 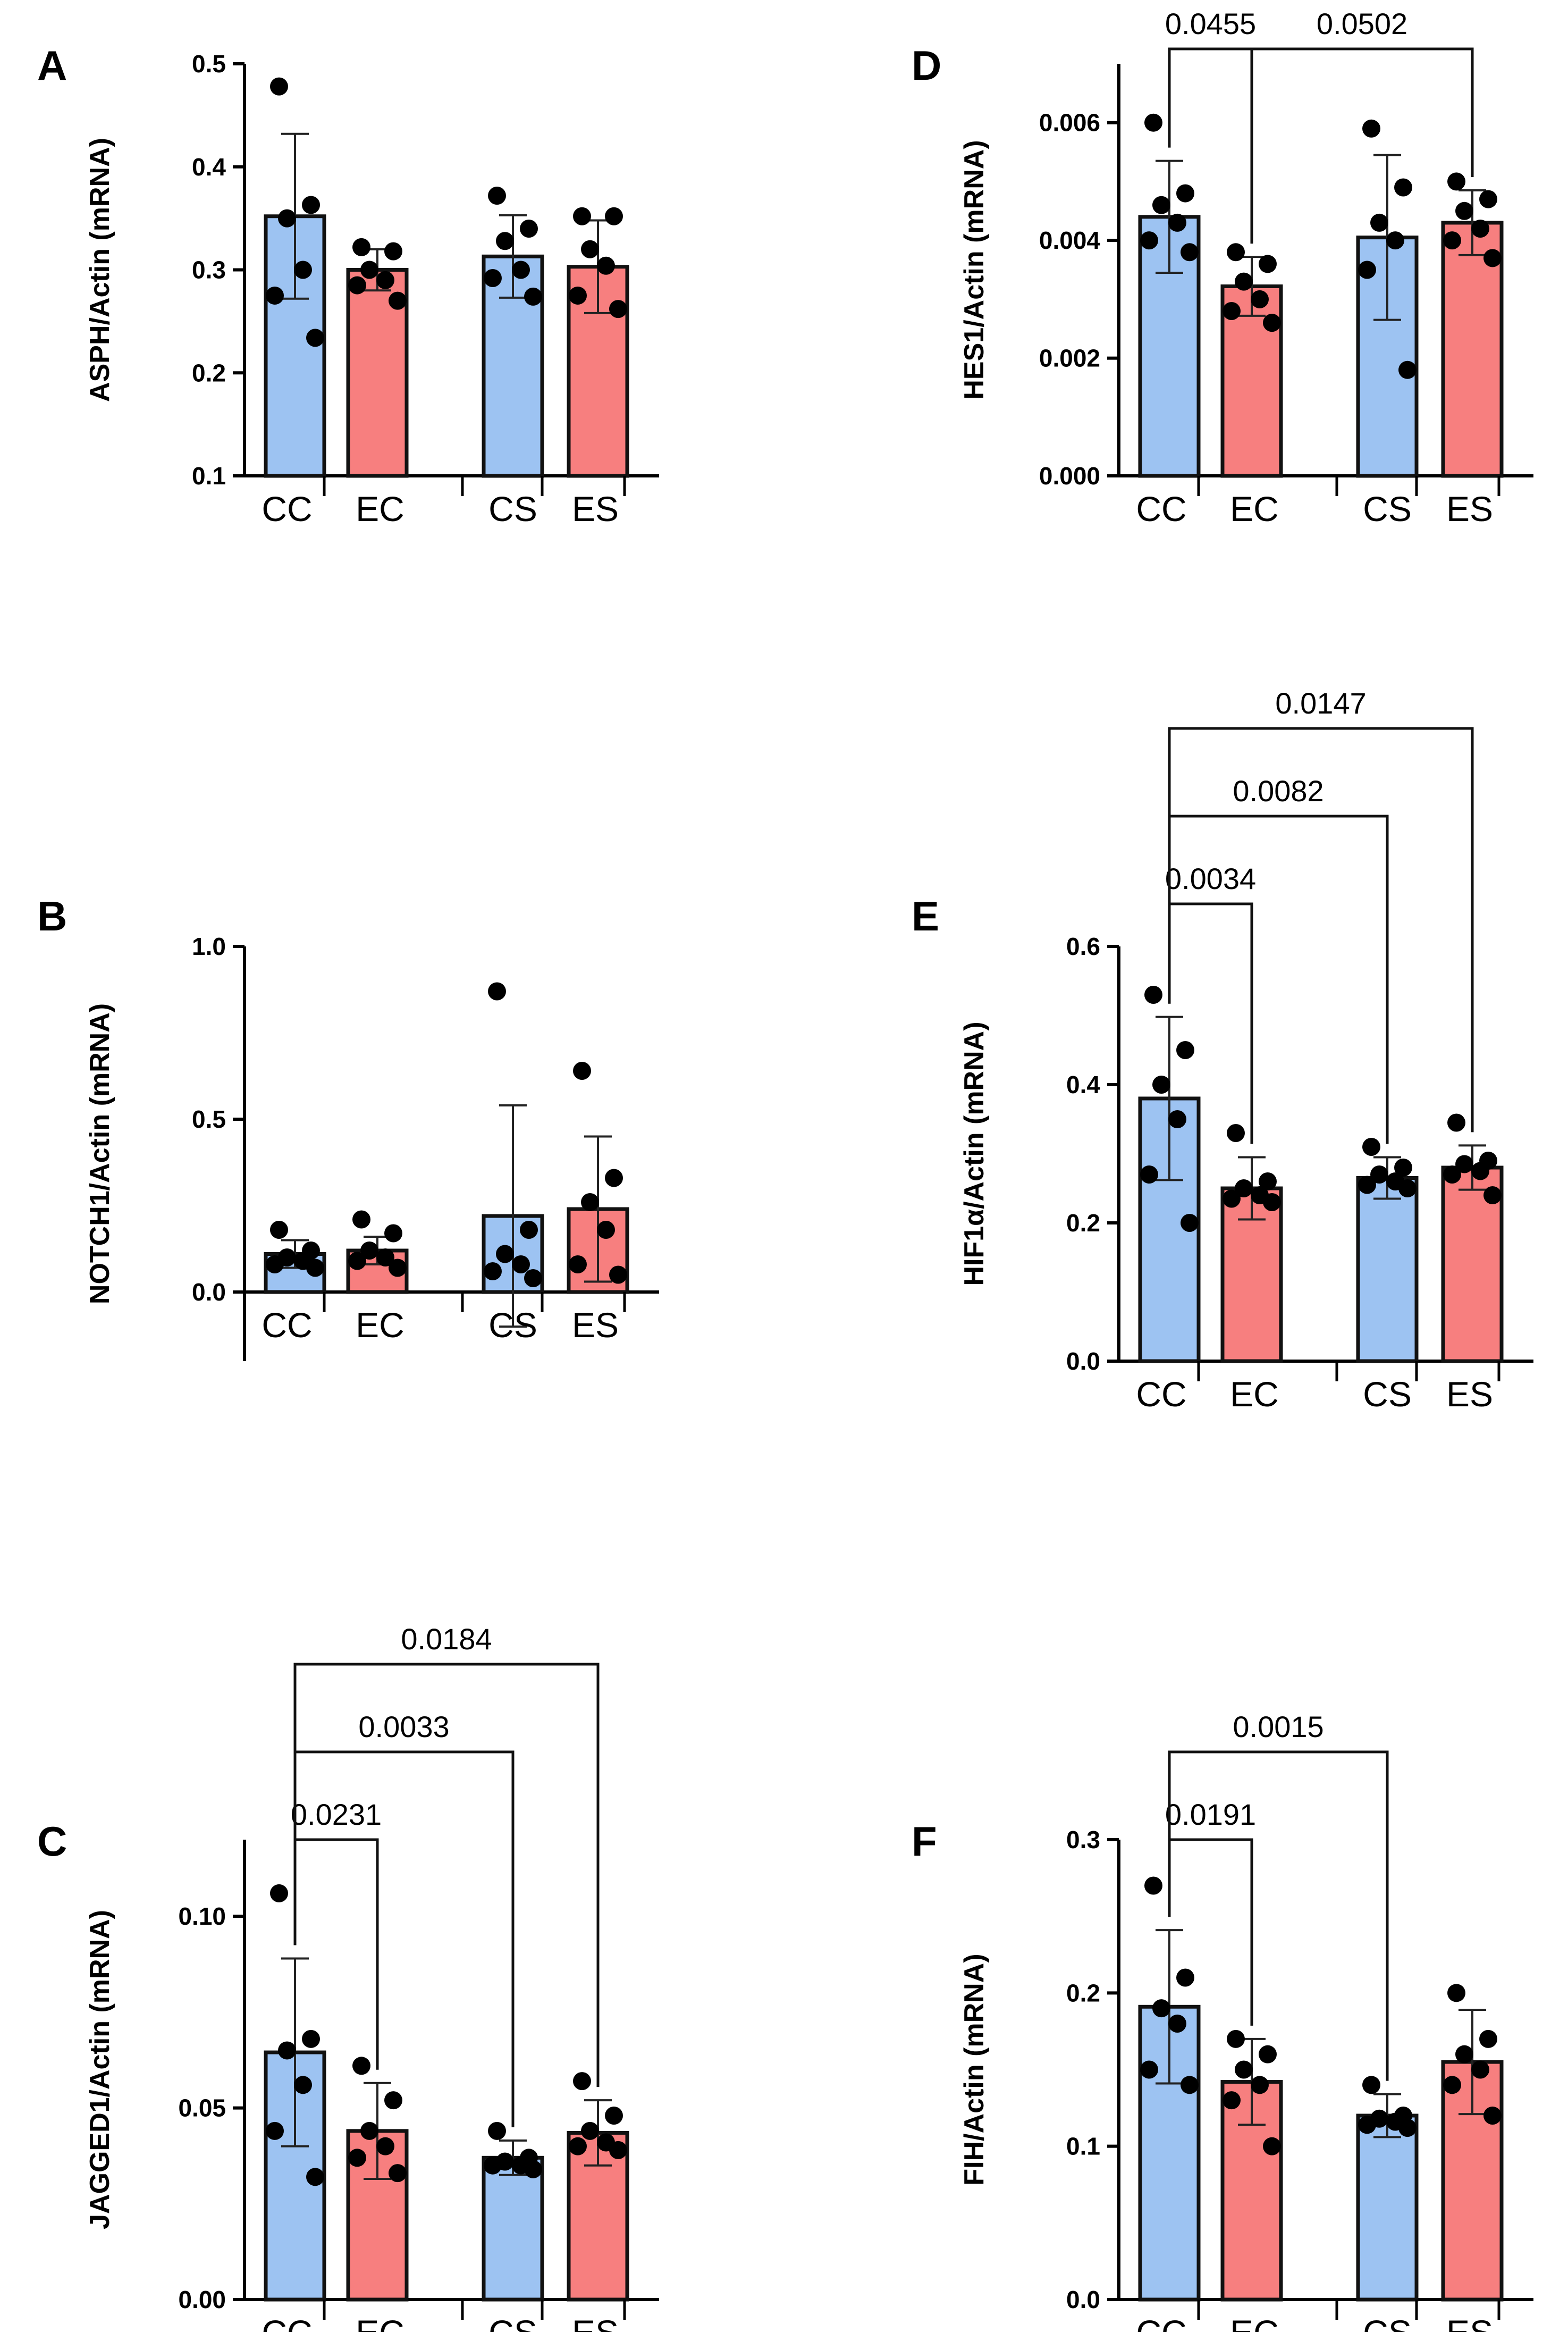 What do you see at coordinates (1472, 349) in the screenshot?
I see `bar-es` at bounding box center [1472, 349].